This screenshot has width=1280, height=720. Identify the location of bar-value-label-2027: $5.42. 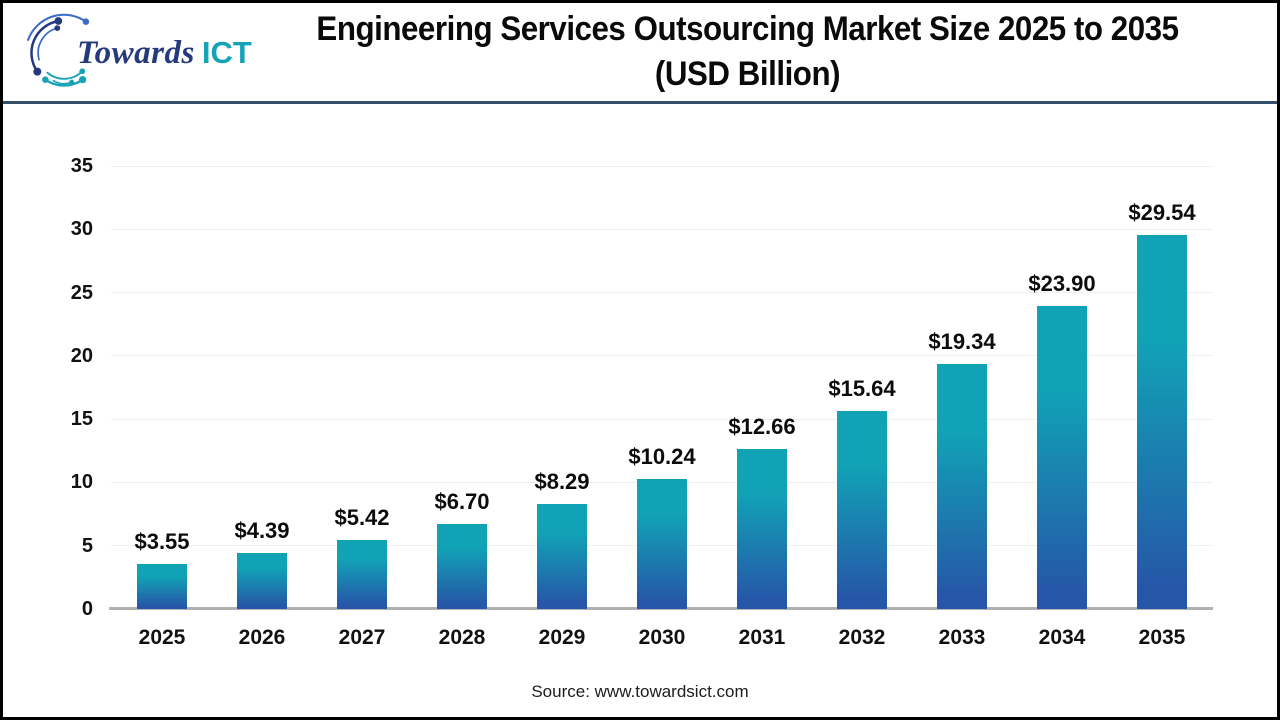
(362, 518).